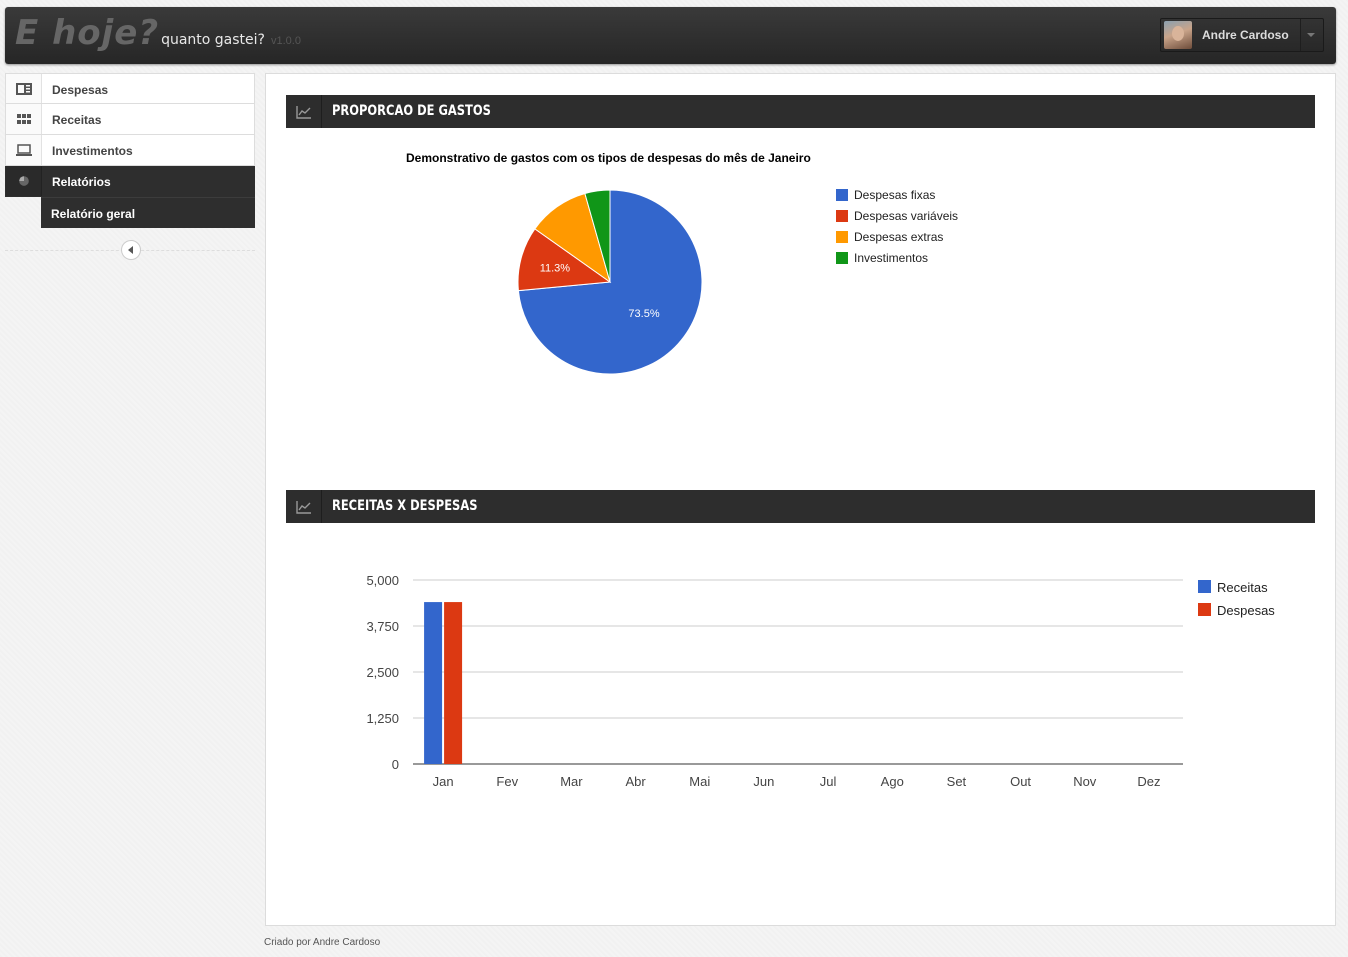 The height and width of the screenshot is (957, 1348). Describe the element at coordinates (395, 764) in the screenshot. I see `y-tick-label: 0` at that location.